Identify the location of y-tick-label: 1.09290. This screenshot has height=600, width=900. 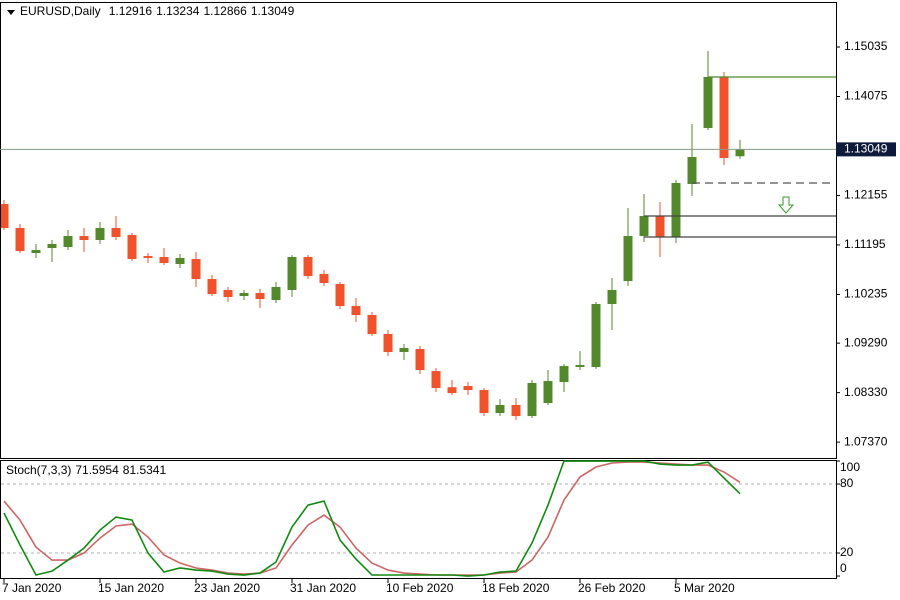
(866, 342).